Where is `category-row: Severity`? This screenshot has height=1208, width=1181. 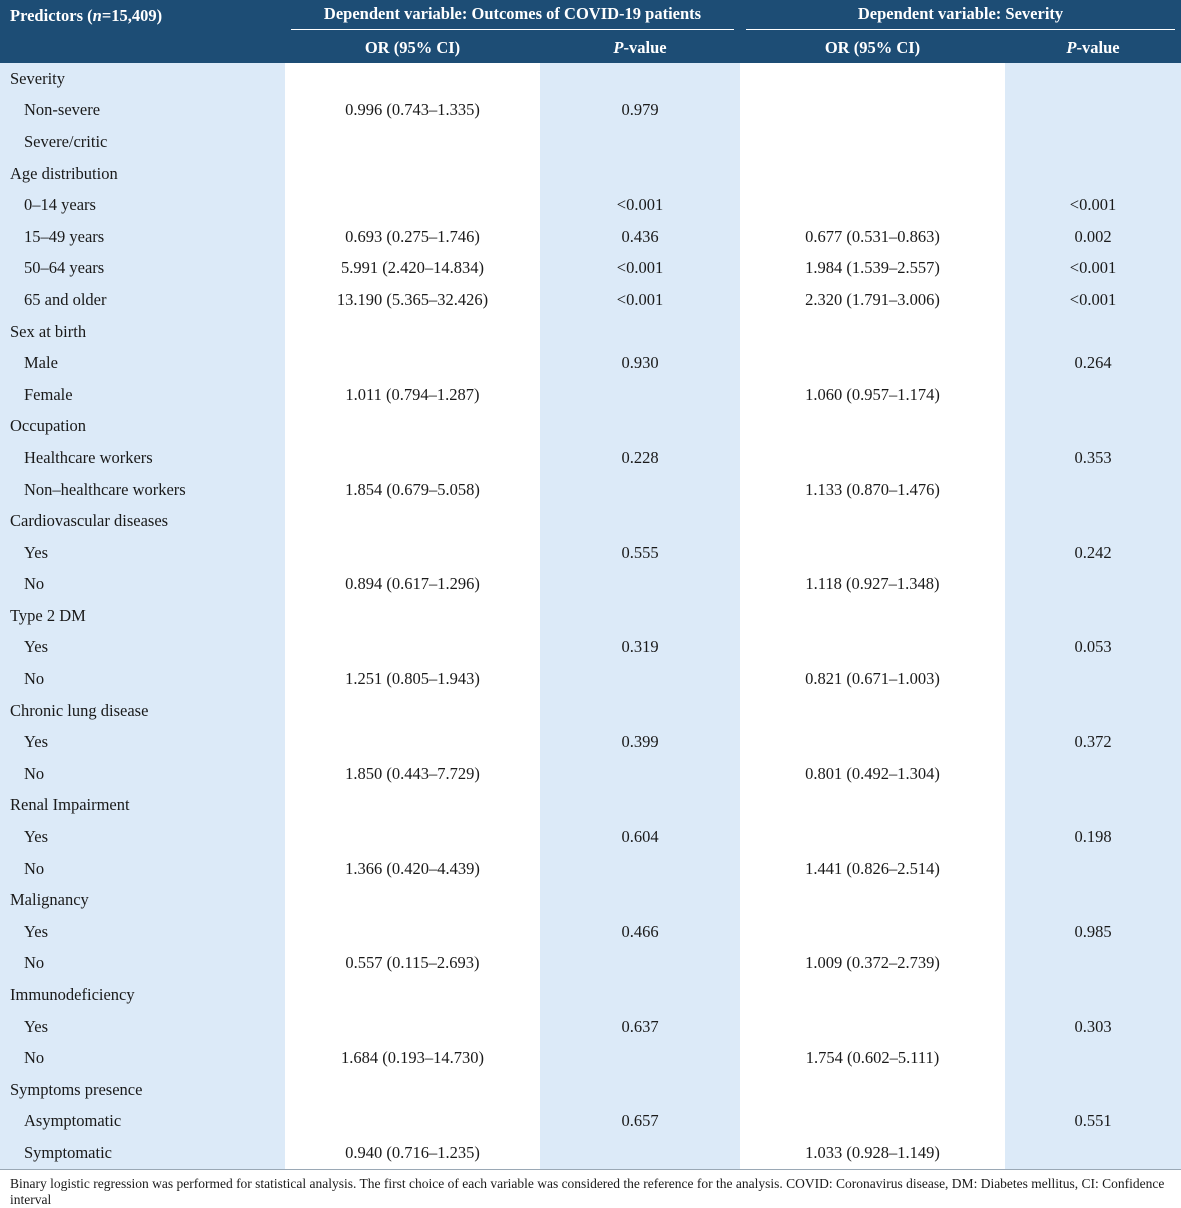
category-row: Severity is located at coordinates (590, 79).